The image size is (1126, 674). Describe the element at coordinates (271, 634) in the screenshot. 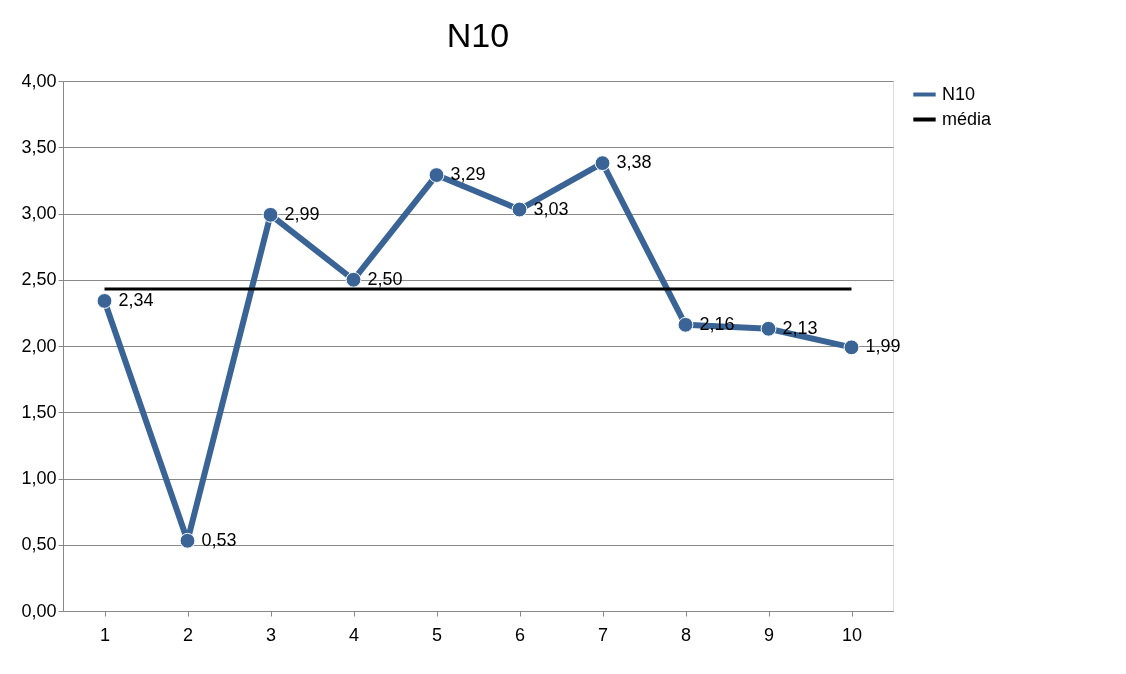

I see `x-tick-label: 3` at that location.